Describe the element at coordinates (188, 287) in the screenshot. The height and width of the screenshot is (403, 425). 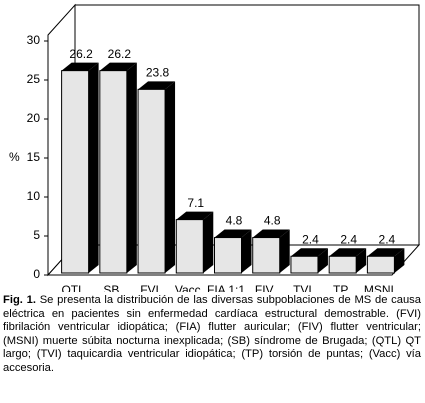
I see `x-tick-label: Vacc` at that location.